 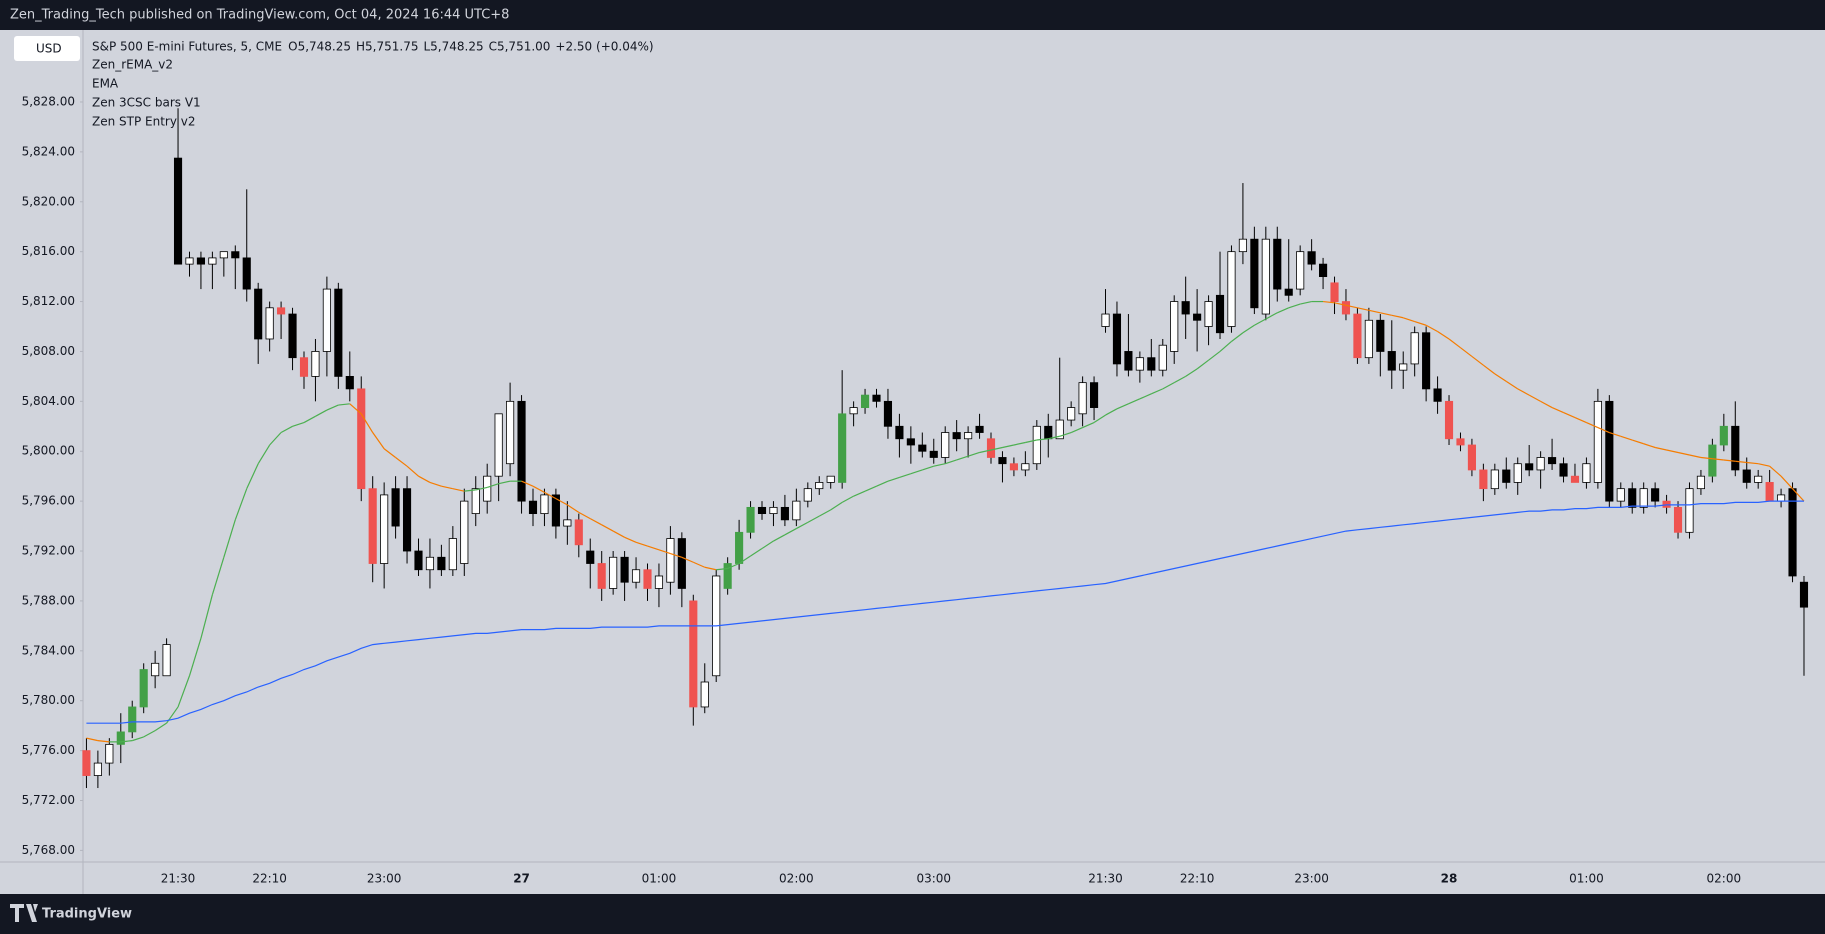 I want to click on y-tick-label: 5,816.00, so click(x=48, y=251).